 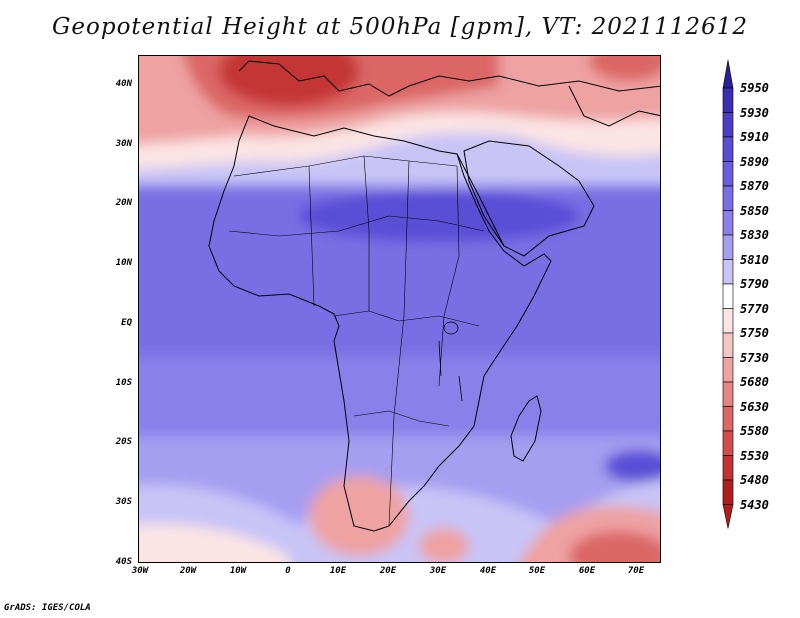 What do you see at coordinates (754, 382) in the screenshot?
I see `colorbar-level-label: 5680` at bounding box center [754, 382].